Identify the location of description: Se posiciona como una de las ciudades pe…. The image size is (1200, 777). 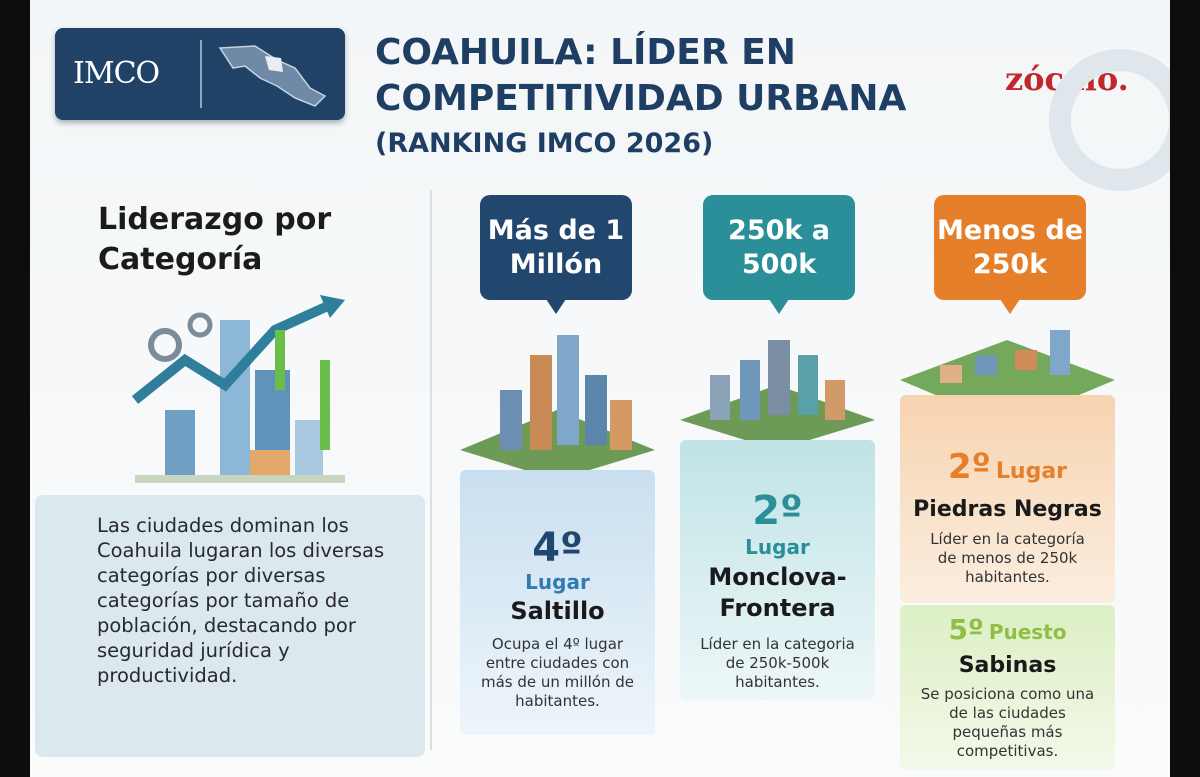
(1007, 722).